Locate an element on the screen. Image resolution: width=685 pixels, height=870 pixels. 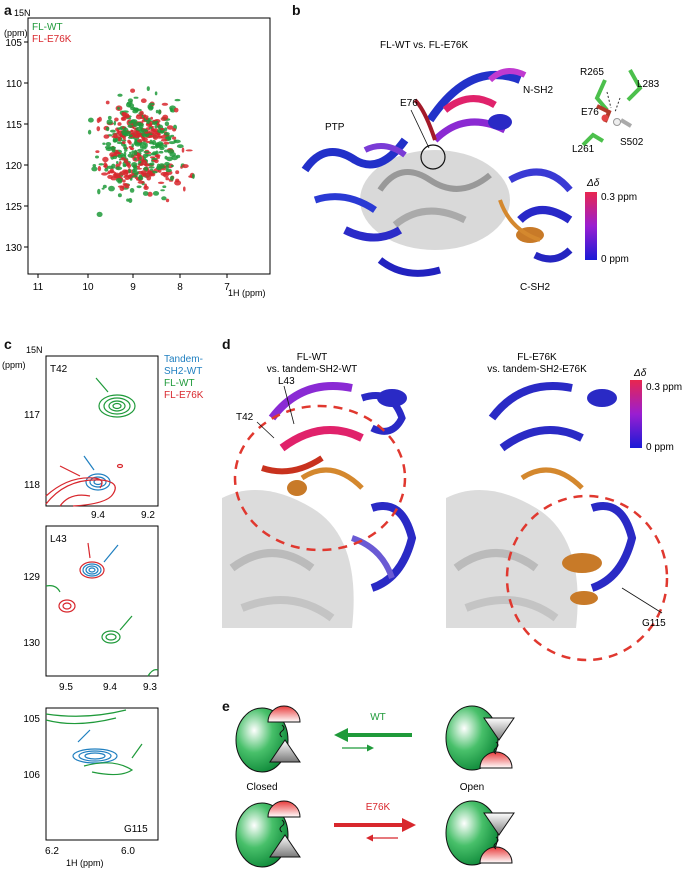
c-y-axis-label: 15N is located at coordinates (34, 350).